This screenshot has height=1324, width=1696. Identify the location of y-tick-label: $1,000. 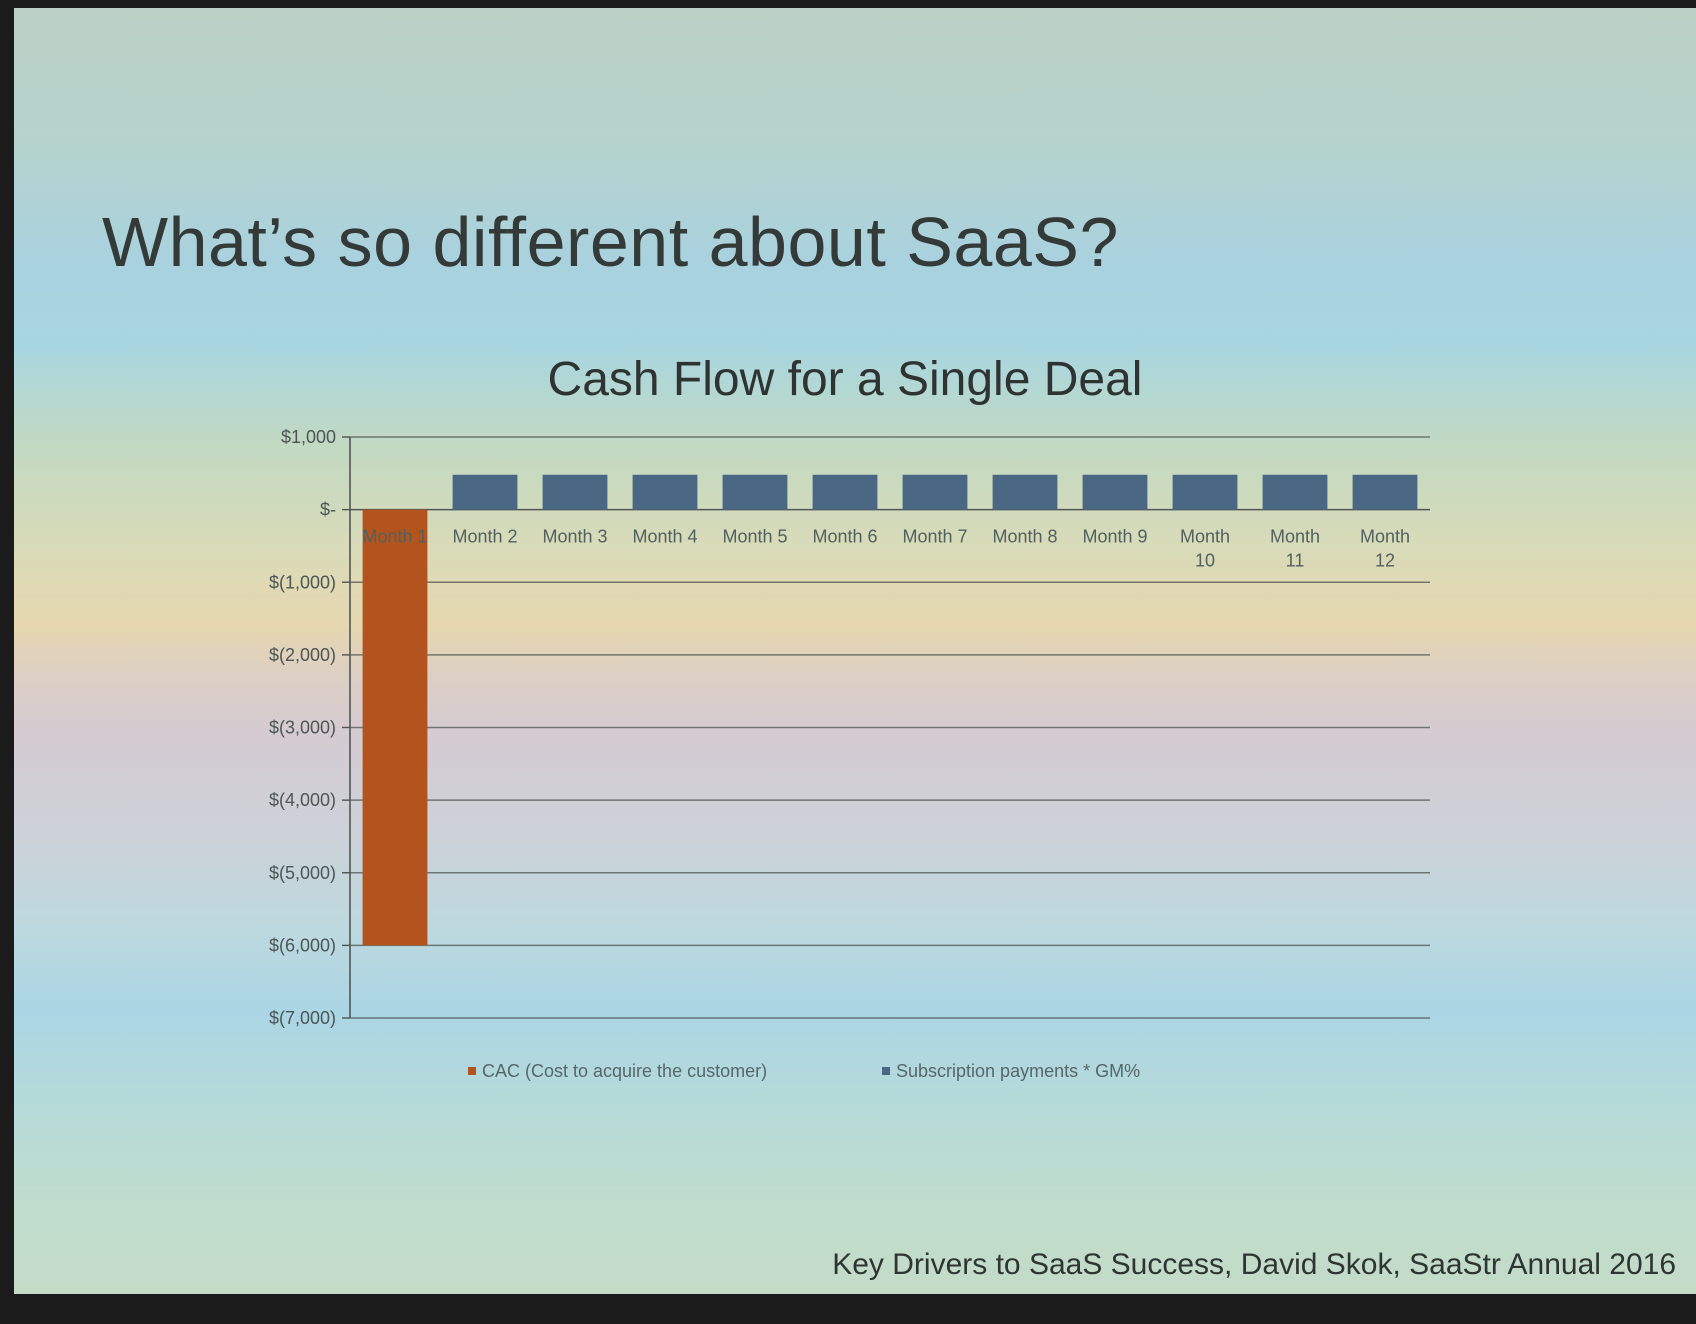
(308, 437).